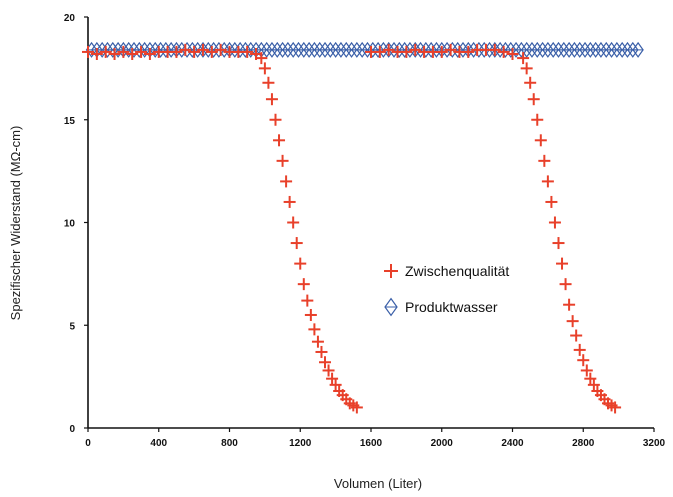  I want to click on series-produktwasser, so click(364, 49).